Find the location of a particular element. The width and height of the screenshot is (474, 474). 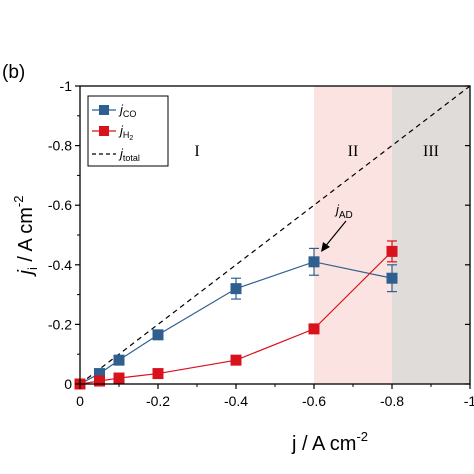

x-tick-label: -0.2 is located at coordinates (158, 401).